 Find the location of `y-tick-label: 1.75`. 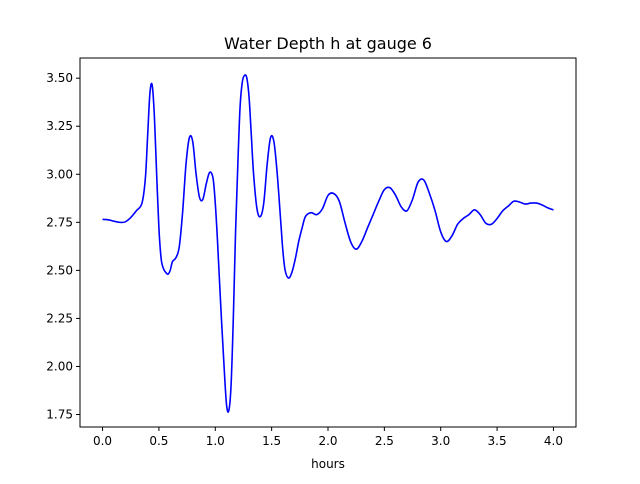

y-tick-label: 1.75 is located at coordinates (59, 415).